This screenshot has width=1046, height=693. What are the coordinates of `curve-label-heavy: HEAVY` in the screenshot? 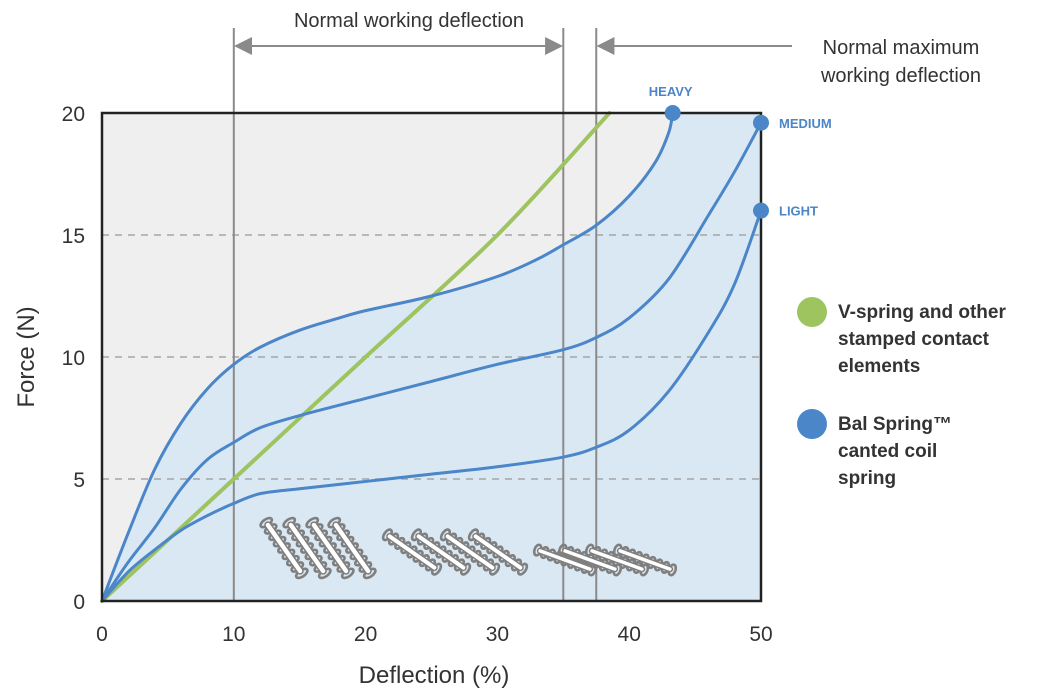 It's located at (671, 91).